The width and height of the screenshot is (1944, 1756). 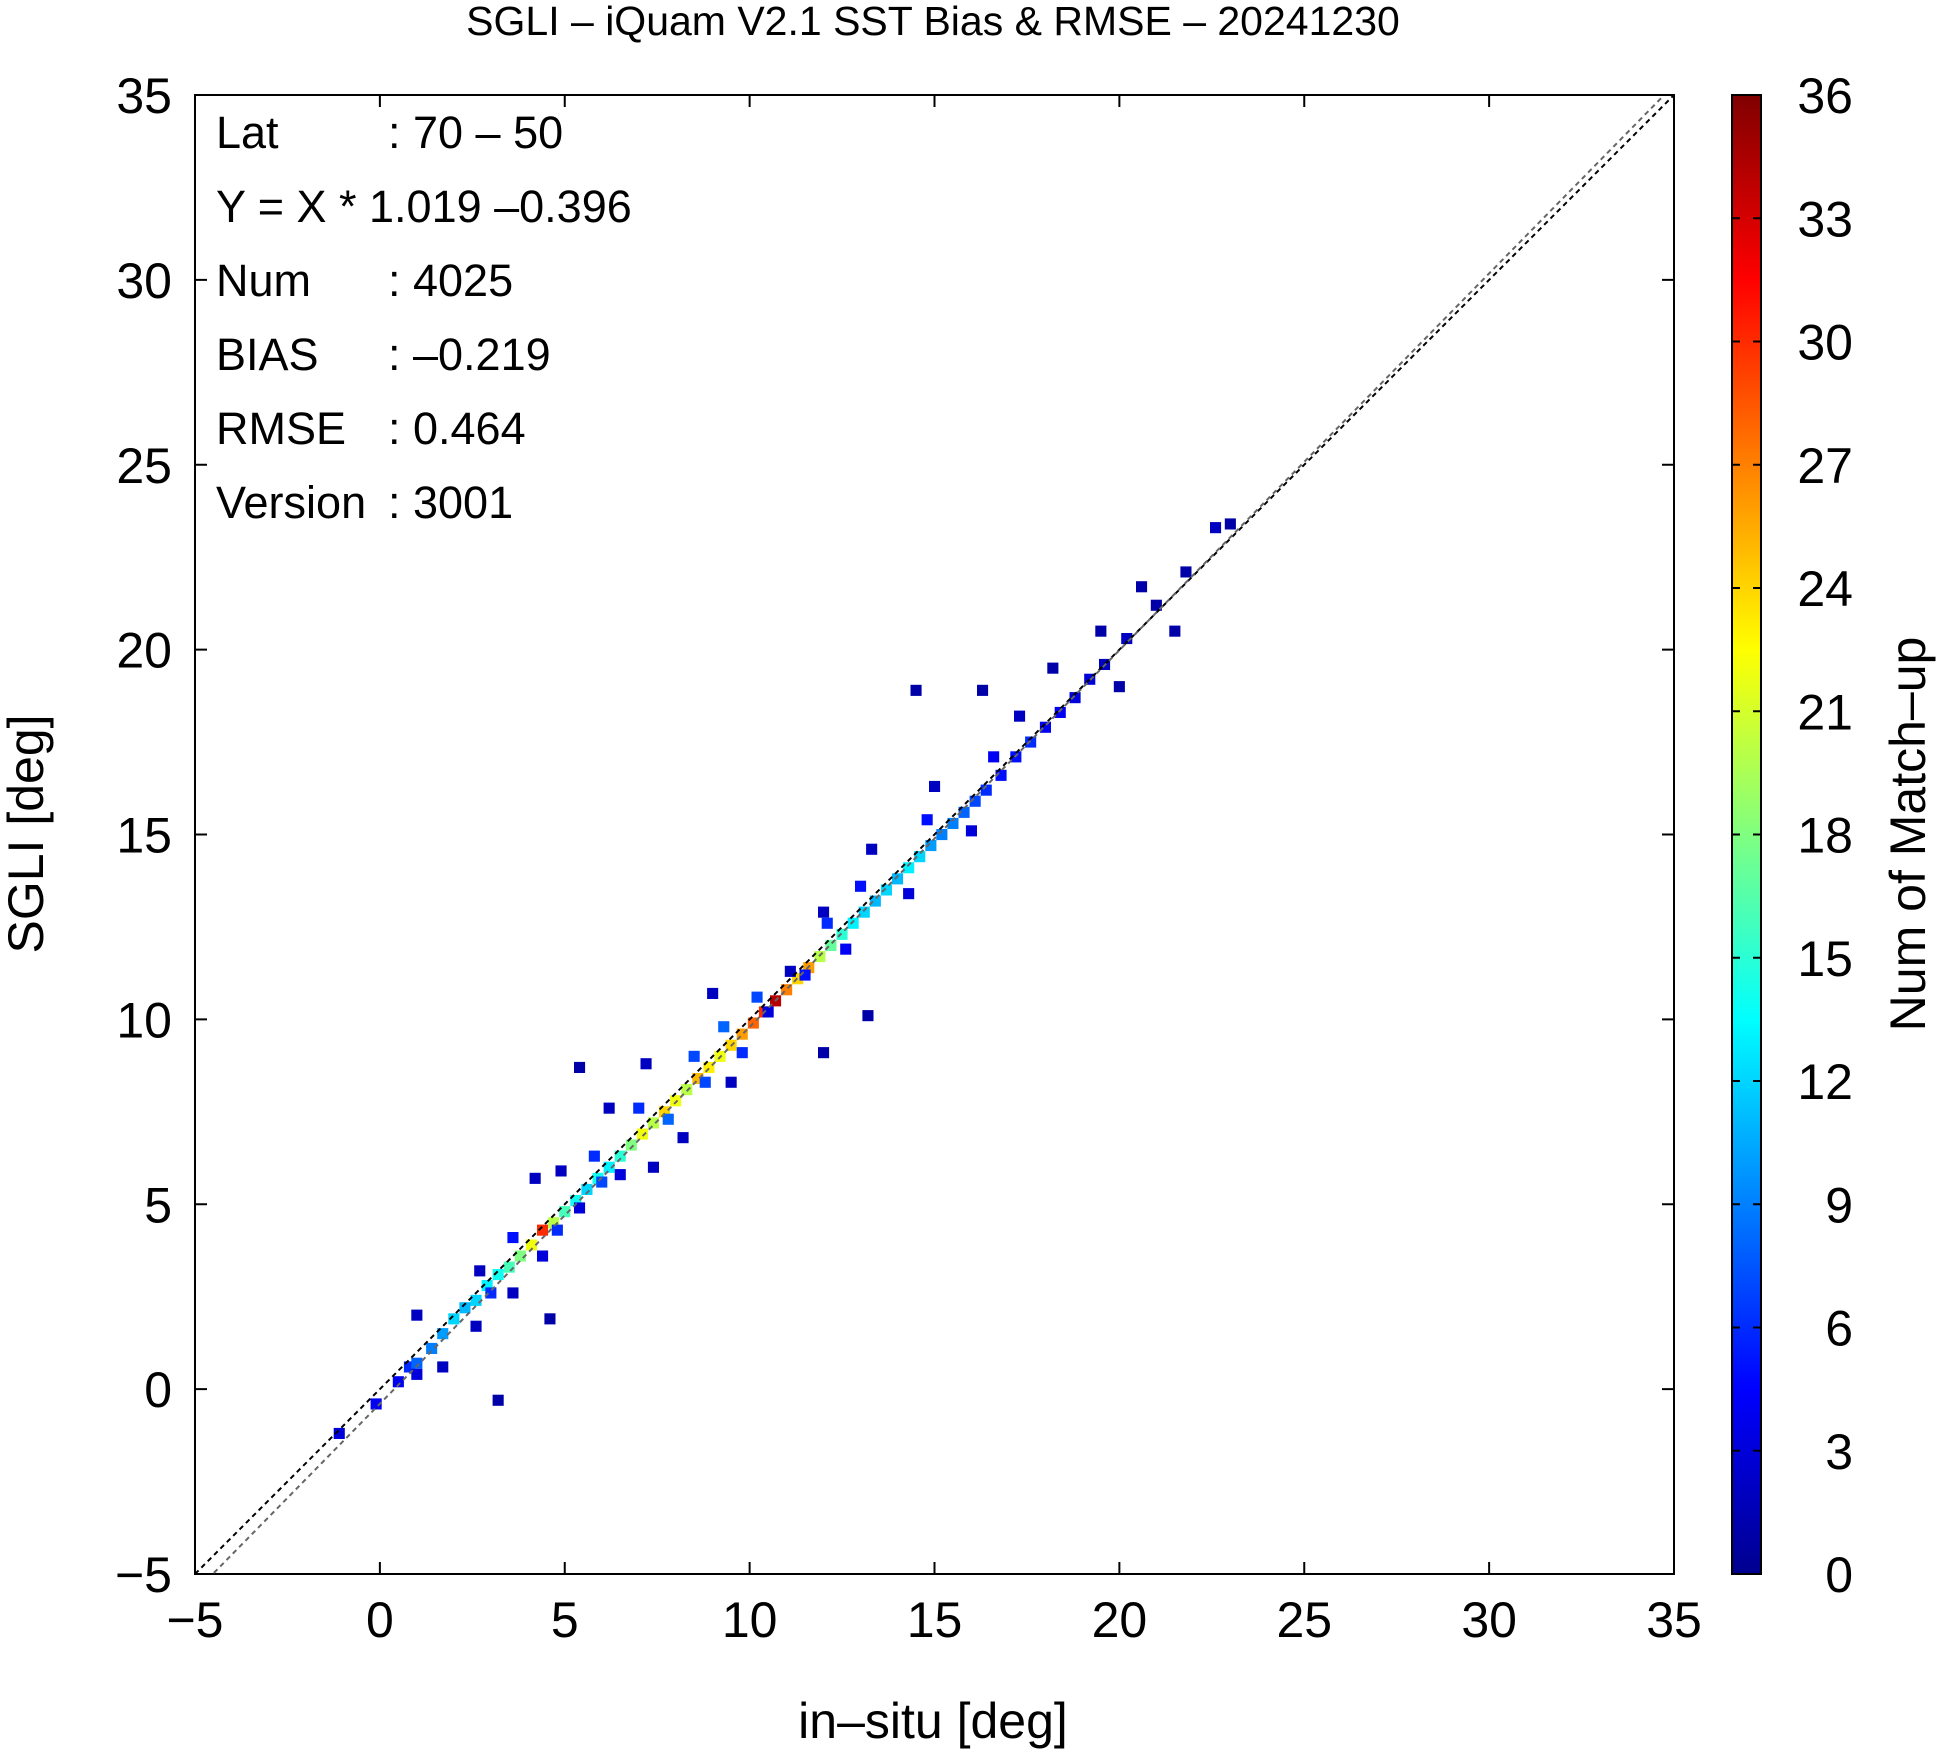 What do you see at coordinates (144, 281) in the screenshot?
I see `y-tick-label: 30` at bounding box center [144, 281].